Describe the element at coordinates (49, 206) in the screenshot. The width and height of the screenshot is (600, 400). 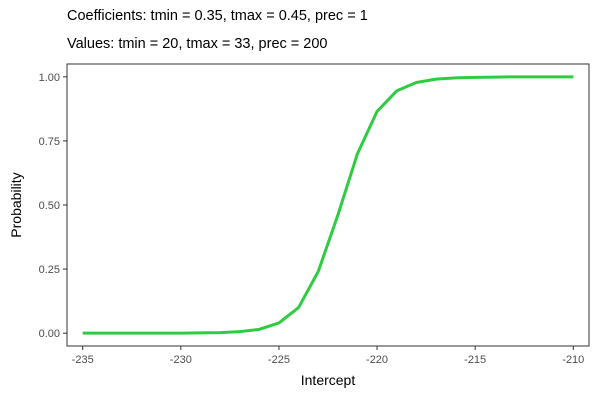
I see `y-tick-label: 0.50` at that location.